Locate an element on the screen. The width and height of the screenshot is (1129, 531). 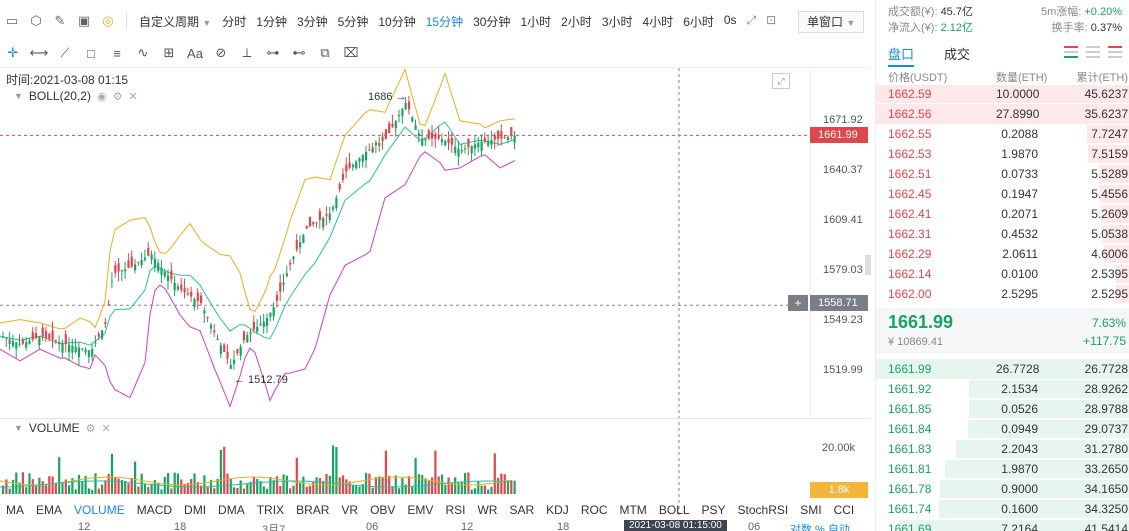
indicator-psy: PSY is located at coordinates (713, 510).